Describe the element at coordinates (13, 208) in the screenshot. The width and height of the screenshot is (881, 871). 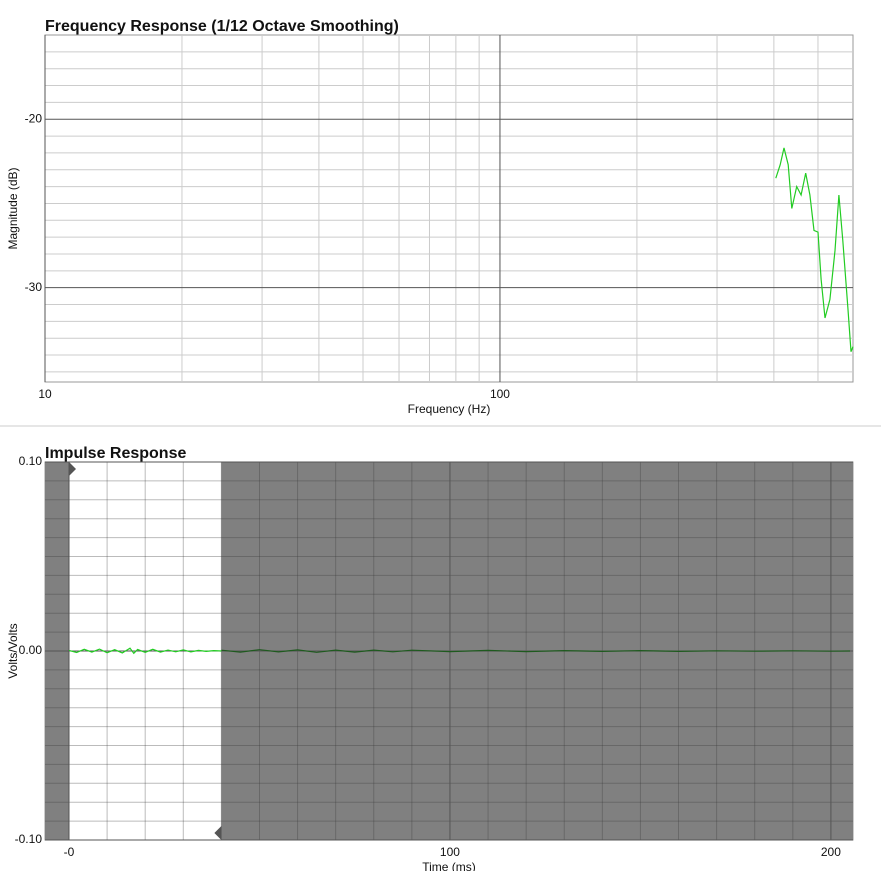
I see `y-axis-label: Magnitude (dB)` at that location.